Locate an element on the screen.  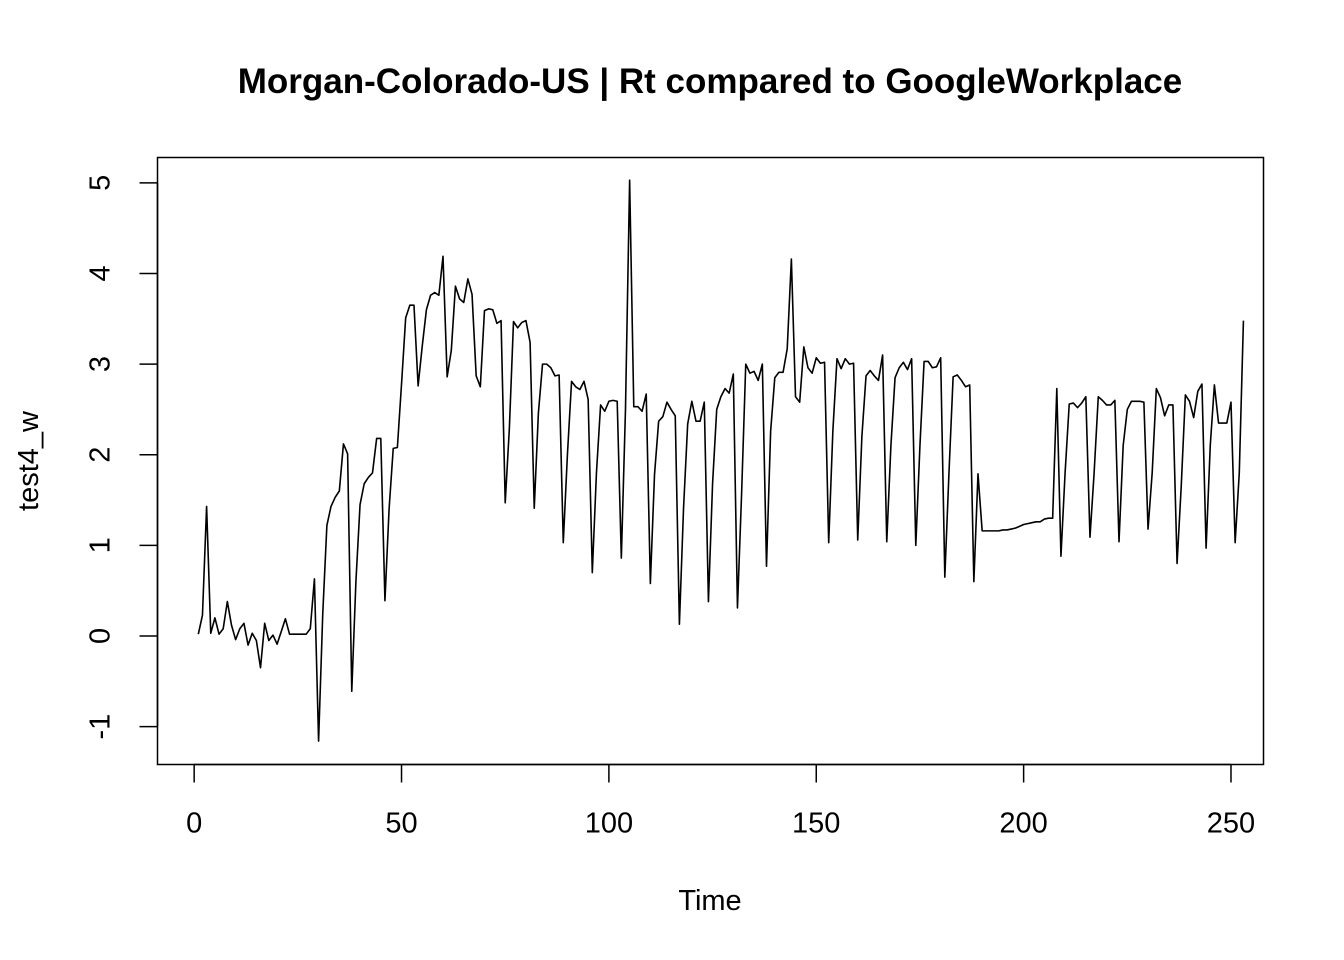
x-tick-label: 250 is located at coordinates (1231, 824).